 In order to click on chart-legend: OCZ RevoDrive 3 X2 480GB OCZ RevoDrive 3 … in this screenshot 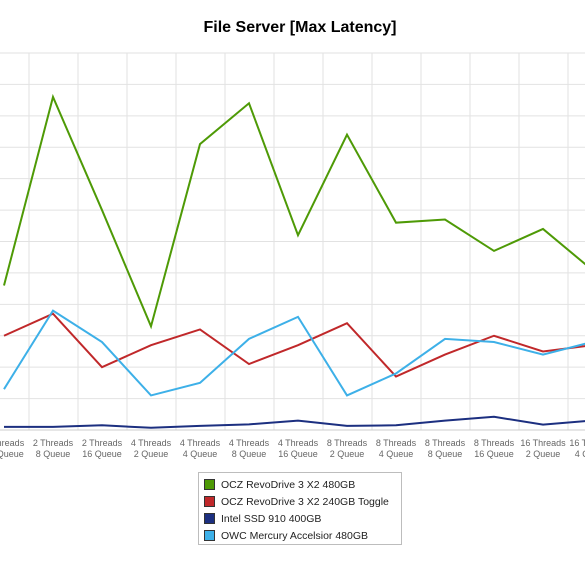, I will do `click(300, 508)`.